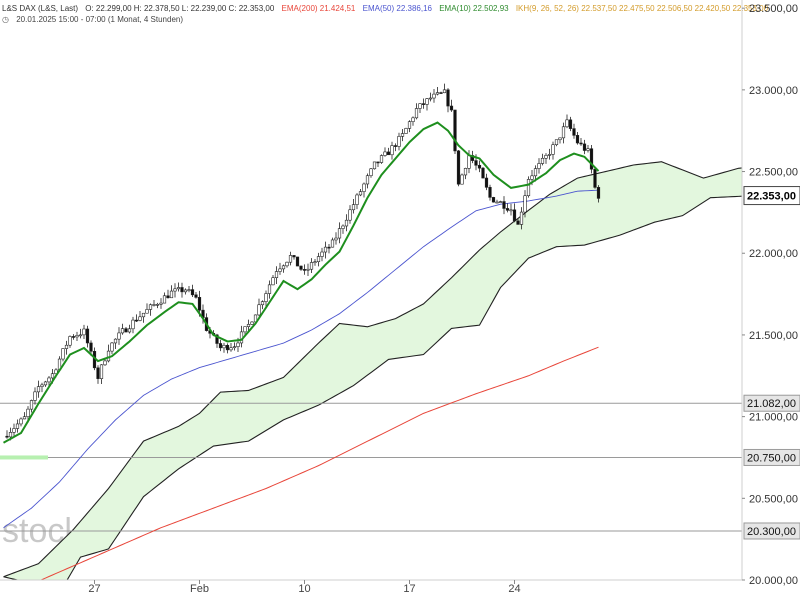 The height and width of the screenshot is (600, 800). I want to click on last-price-label: 22.353,00, so click(771, 197).